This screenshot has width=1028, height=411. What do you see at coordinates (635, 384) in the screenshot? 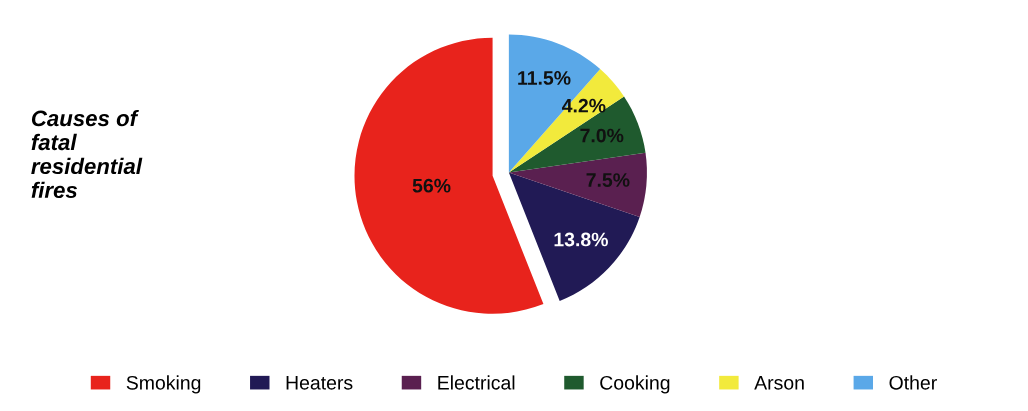
I see `legend-label: Cooking` at bounding box center [635, 384].